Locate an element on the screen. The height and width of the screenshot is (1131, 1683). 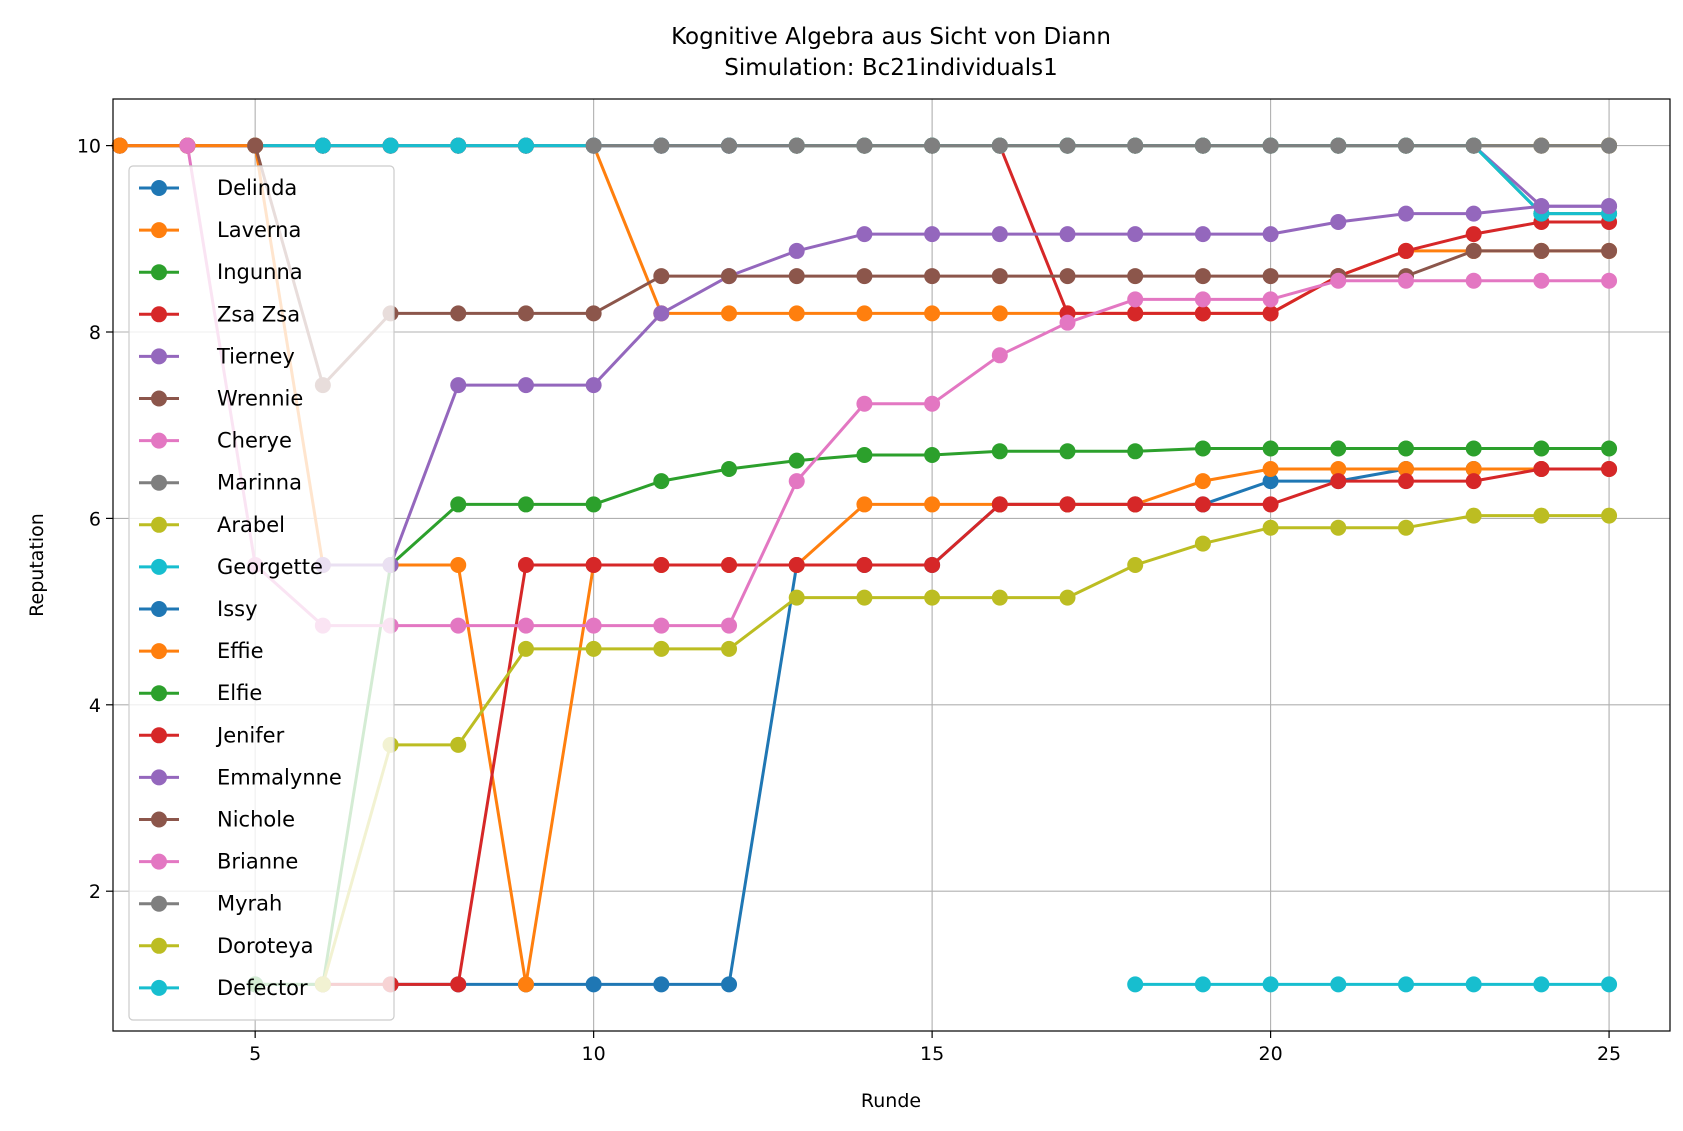
y-tick-label: 6 is located at coordinates (95, 519).